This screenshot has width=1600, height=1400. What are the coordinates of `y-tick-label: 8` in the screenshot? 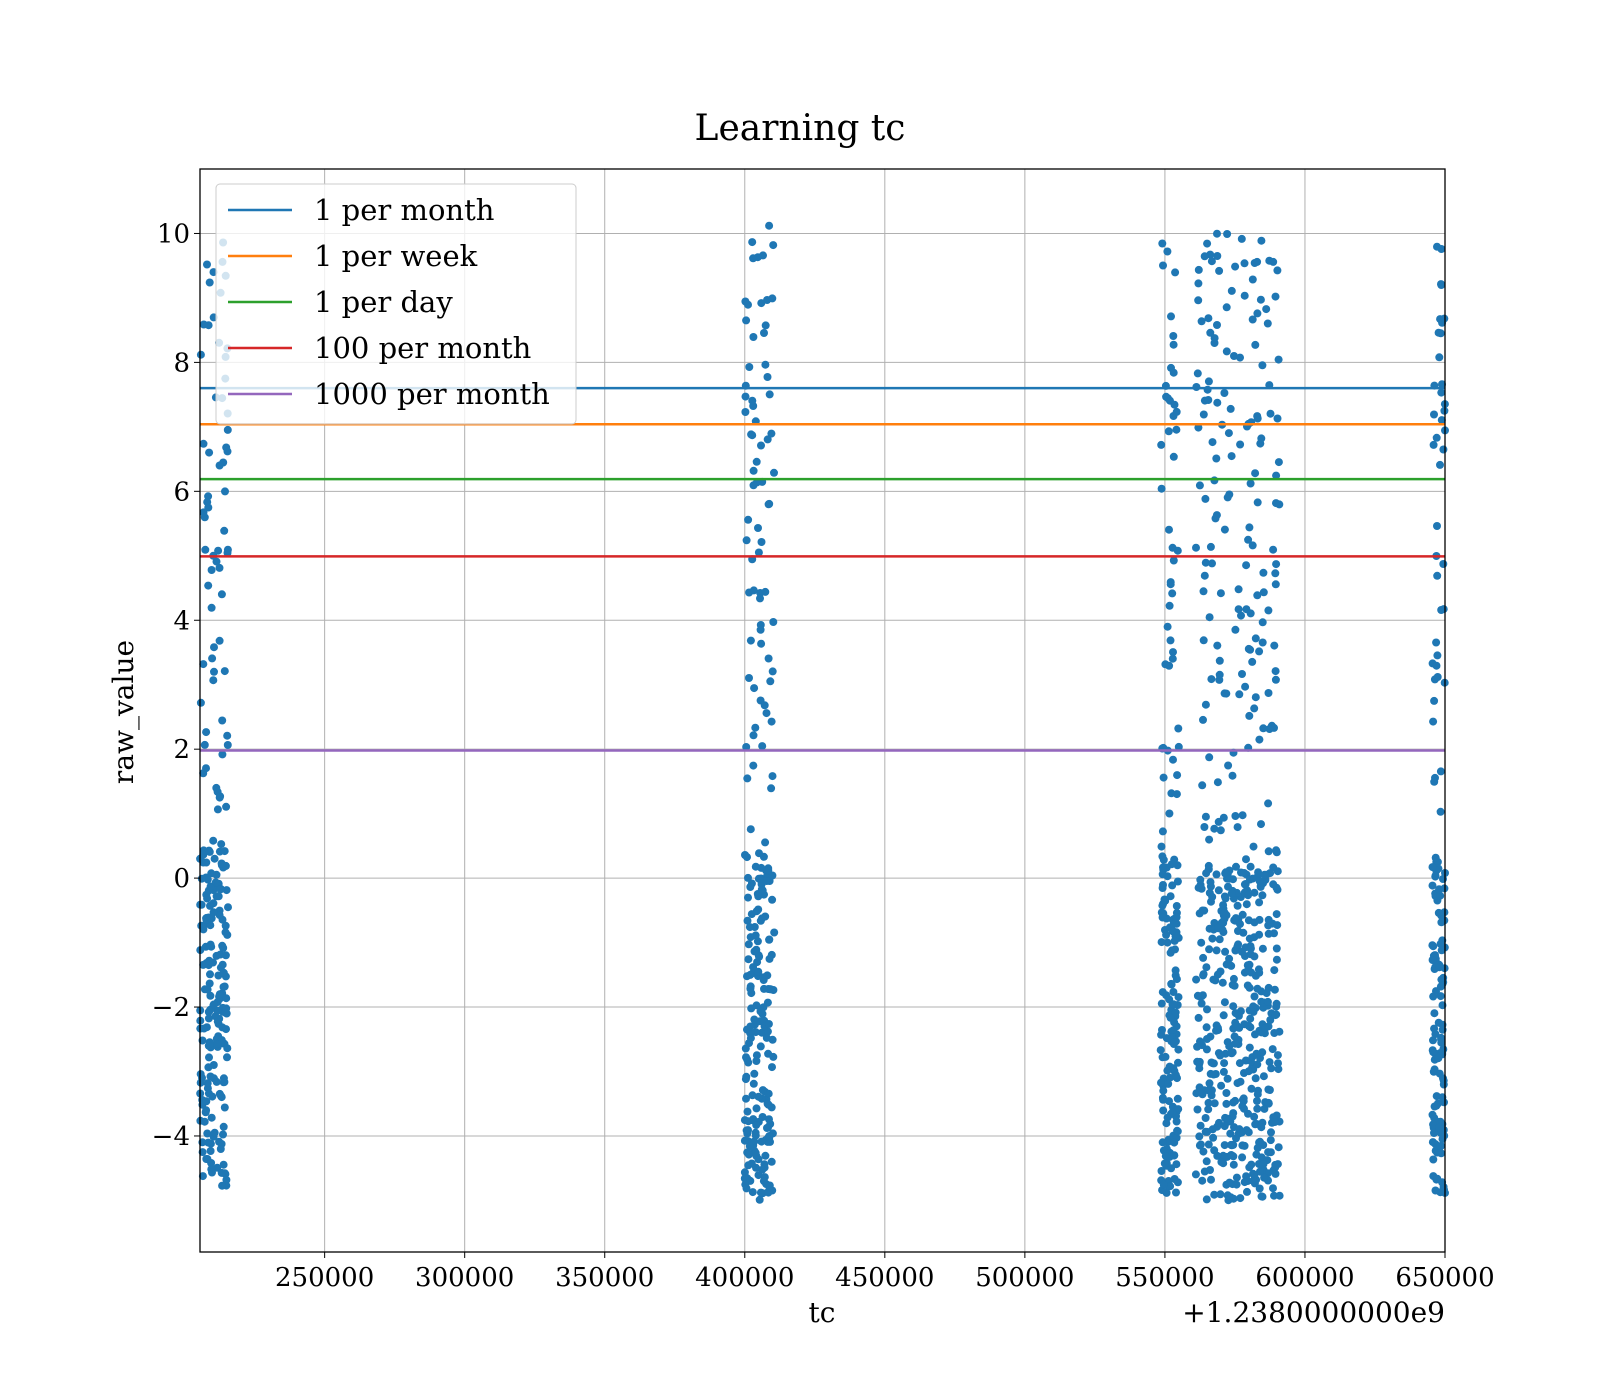 It's located at (181, 363).